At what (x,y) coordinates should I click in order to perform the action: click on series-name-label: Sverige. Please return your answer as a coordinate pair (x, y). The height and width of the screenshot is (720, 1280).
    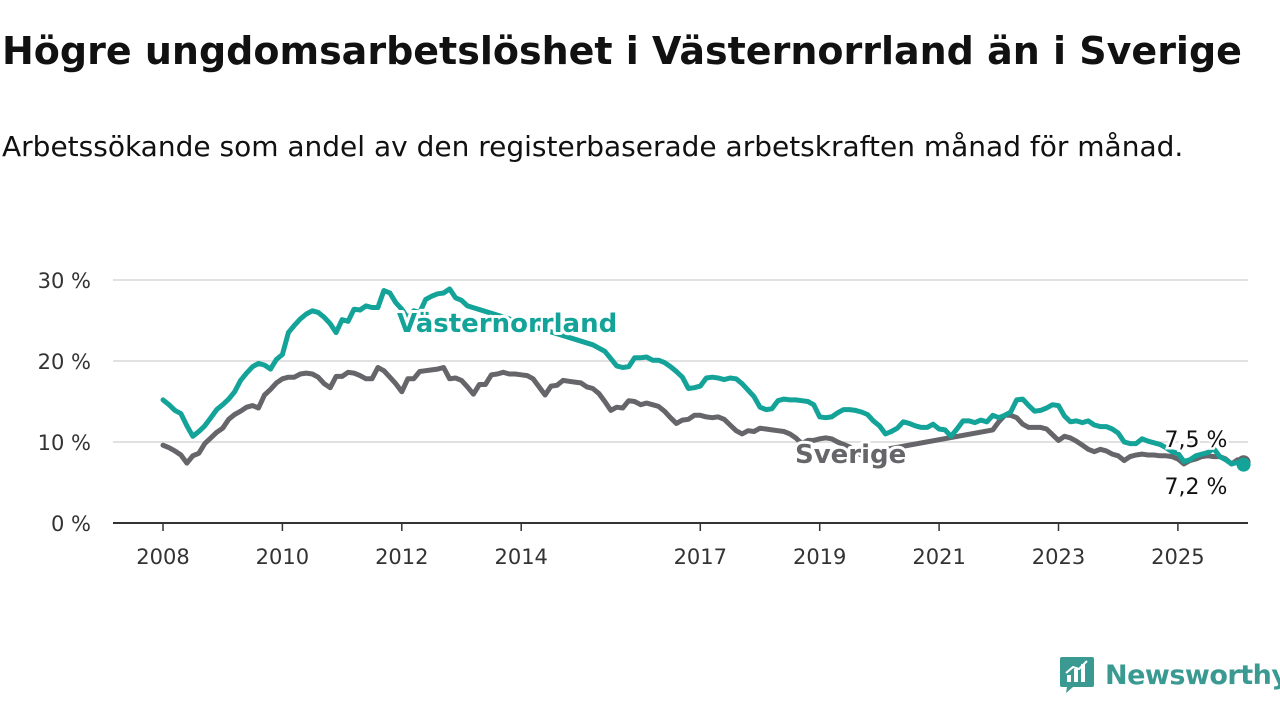
    Looking at the image, I should click on (850, 455).